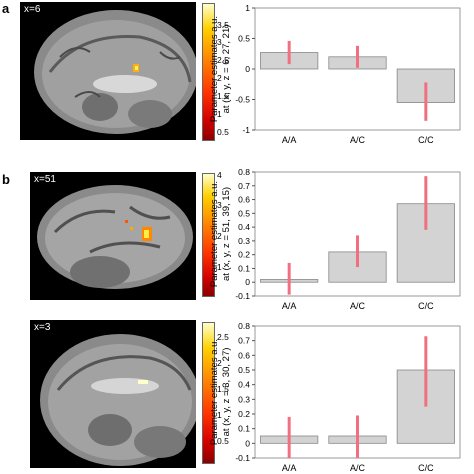 The image size is (474, 474). What do you see at coordinates (226, 234) in the screenshot?
I see `y-axis-label: at (x, y, z = 51, 39, 15)` at bounding box center [226, 234].